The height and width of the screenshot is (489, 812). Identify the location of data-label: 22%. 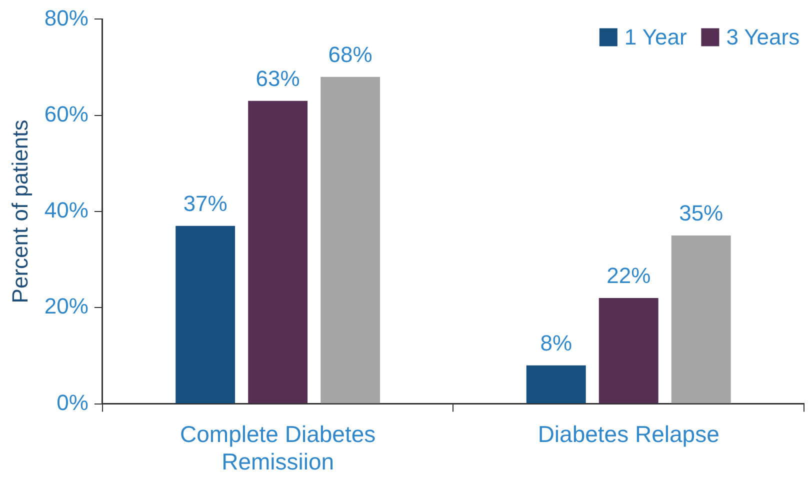
(628, 275).